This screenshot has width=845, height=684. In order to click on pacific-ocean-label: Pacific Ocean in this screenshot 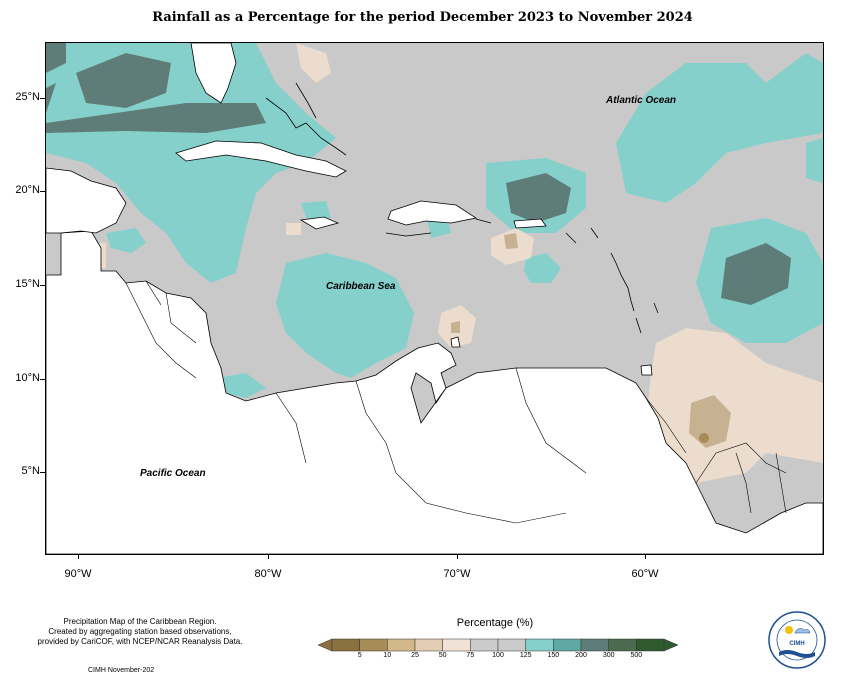, I will do `click(173, 473)`.